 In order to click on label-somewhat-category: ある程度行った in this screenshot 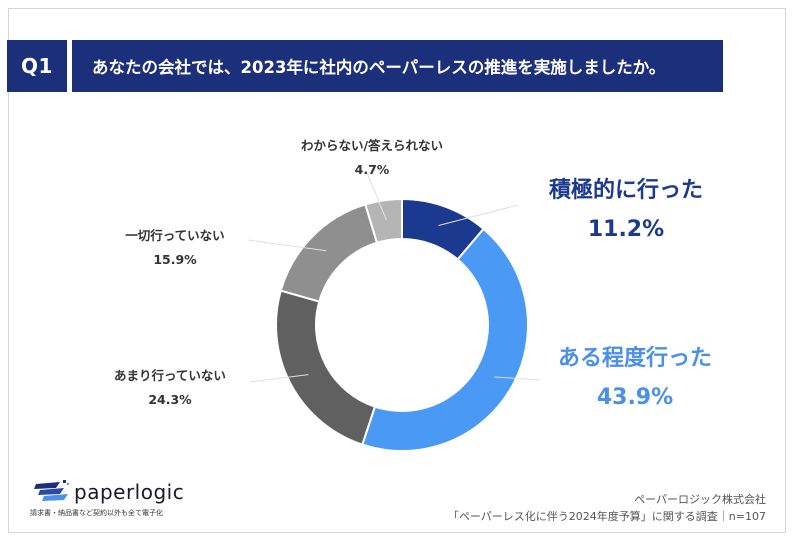, I will do `click(634, 358)`.